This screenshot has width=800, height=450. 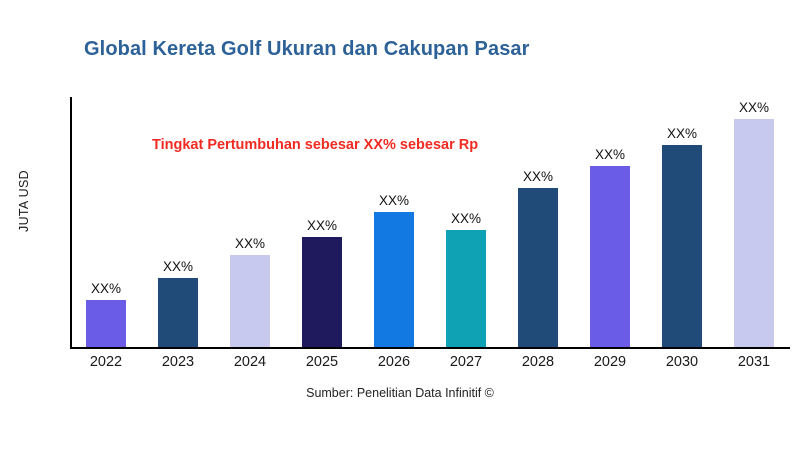 I want to click on bar-value-label-2028: XX%, so click(x=538, y=177).